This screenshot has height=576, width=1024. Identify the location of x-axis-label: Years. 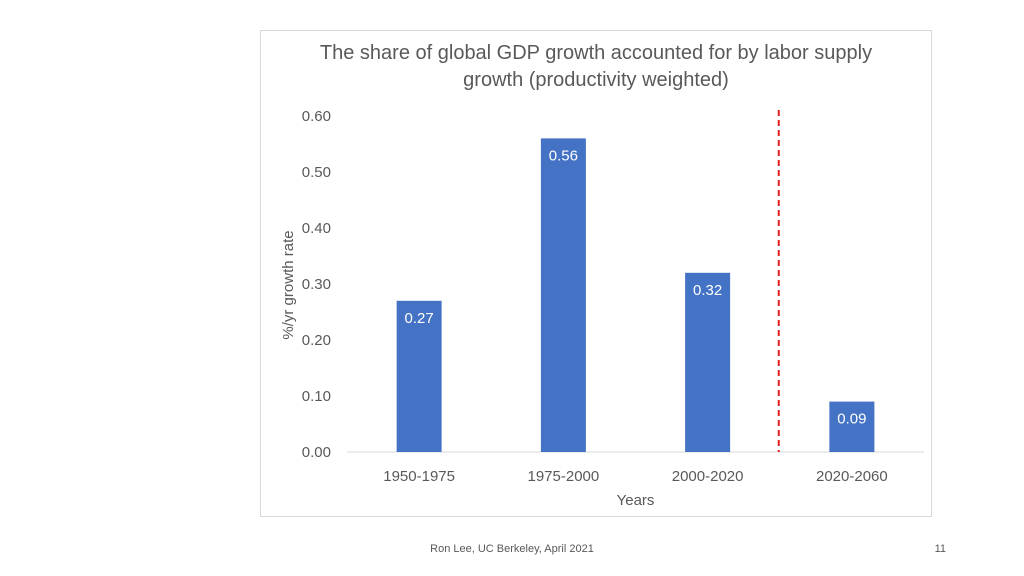
(636, 500).